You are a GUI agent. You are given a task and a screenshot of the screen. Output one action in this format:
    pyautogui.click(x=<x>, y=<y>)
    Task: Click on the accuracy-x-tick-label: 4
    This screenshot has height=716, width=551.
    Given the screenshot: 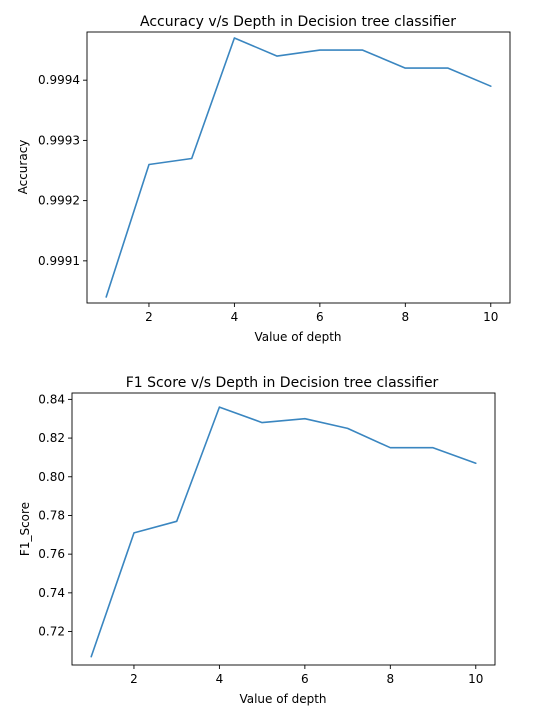 What is the action you would take?
    pyautogui.click(x=235, y=317)
    